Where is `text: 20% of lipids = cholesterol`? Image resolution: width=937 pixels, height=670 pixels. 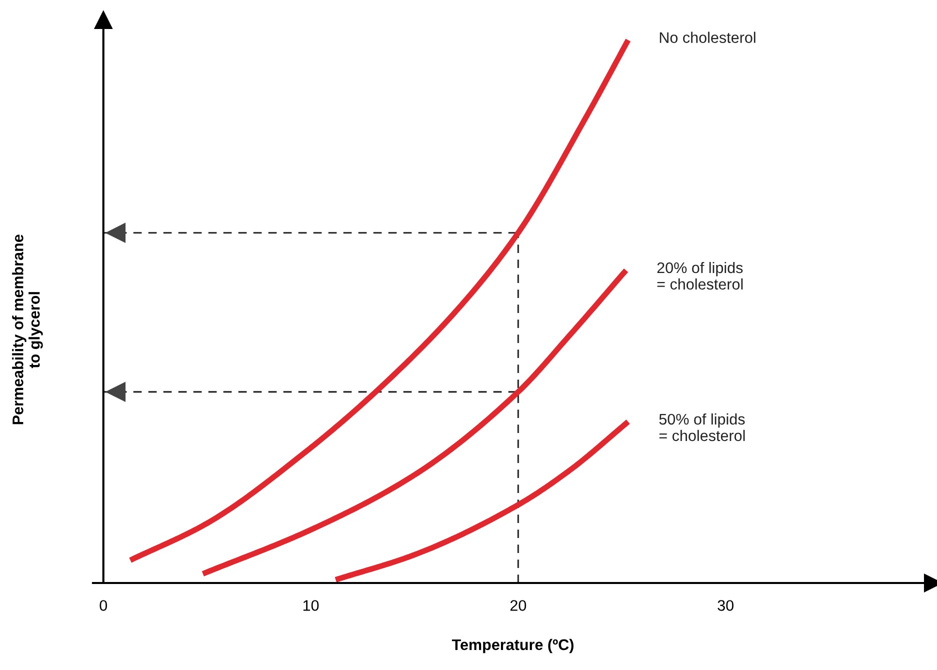
text: 20% of lipids = cholesterol is located at coordinates (700, 276).